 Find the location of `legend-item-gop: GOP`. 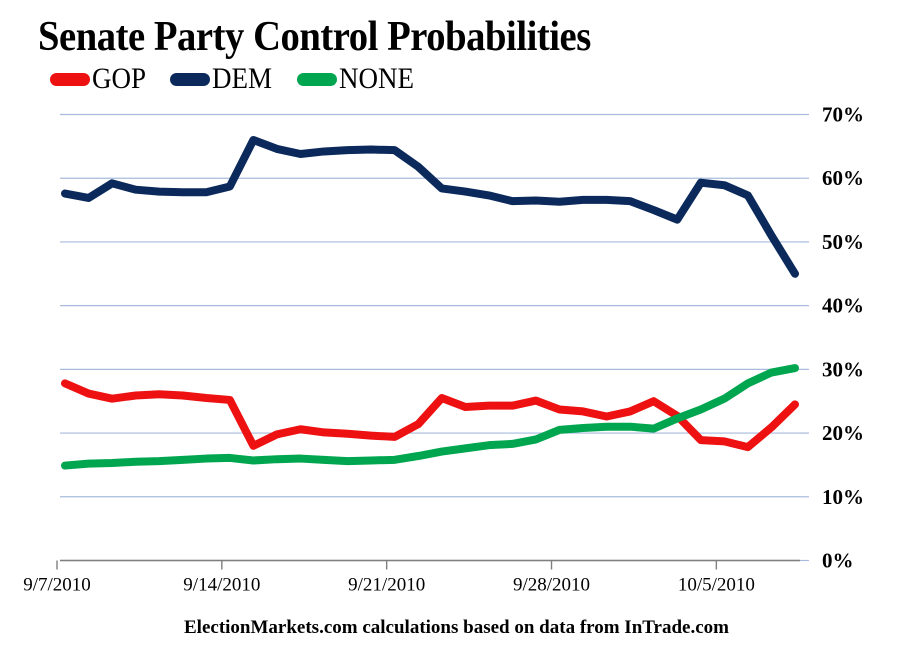

legend-item-gop: GOP is located at coordinates (101, 79).